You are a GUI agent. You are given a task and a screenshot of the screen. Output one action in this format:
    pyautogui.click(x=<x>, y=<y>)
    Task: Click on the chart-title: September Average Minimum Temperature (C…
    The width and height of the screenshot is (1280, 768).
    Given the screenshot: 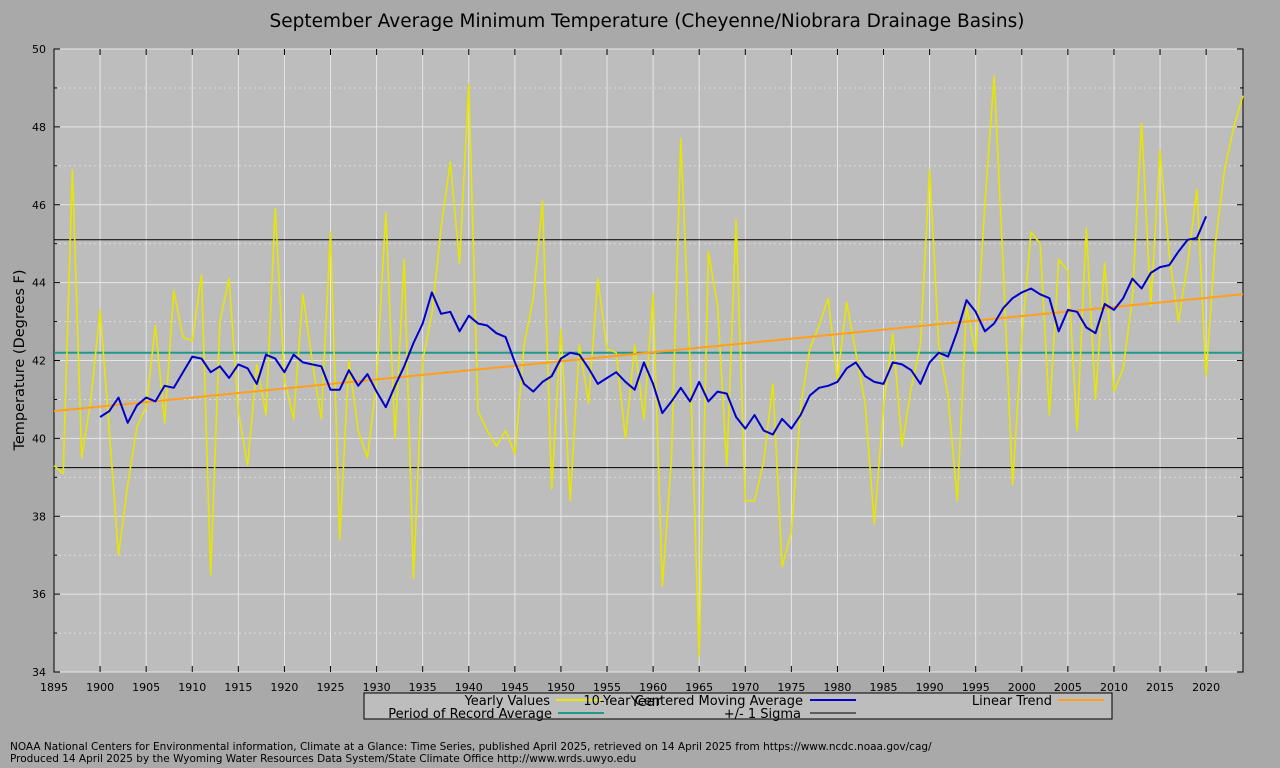 What is the action you would take?
    pyautogui.click(x=647, y=21)
    